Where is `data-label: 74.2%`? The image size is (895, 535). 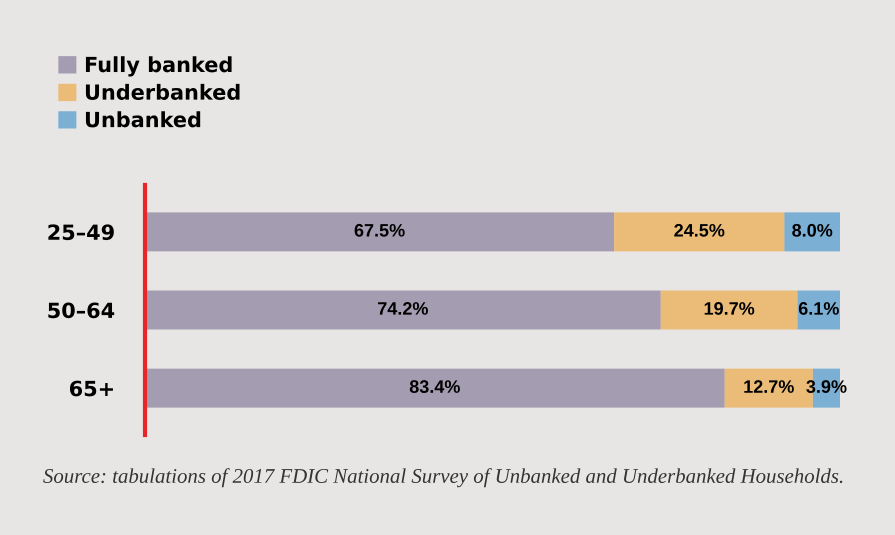
data-label: 74.2% is located at coordinates (403, 308).